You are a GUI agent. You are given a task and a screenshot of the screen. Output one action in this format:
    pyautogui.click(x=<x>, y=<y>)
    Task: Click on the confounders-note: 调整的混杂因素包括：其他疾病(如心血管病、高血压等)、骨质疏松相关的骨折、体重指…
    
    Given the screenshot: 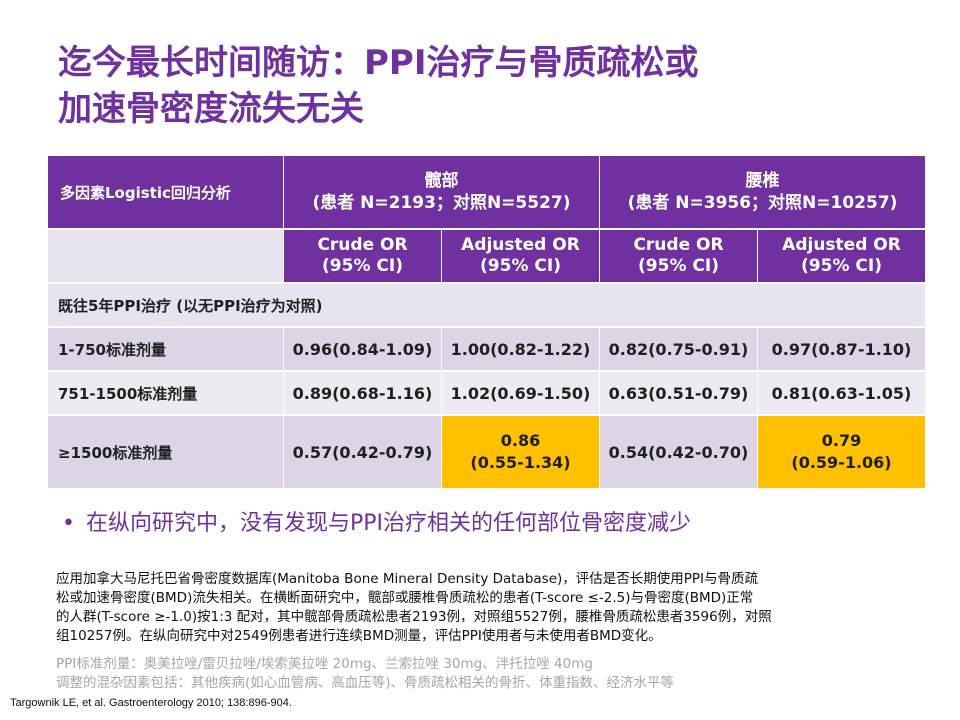 What is the action you would take?
    pyautogui.click(x=365, y=683)
    